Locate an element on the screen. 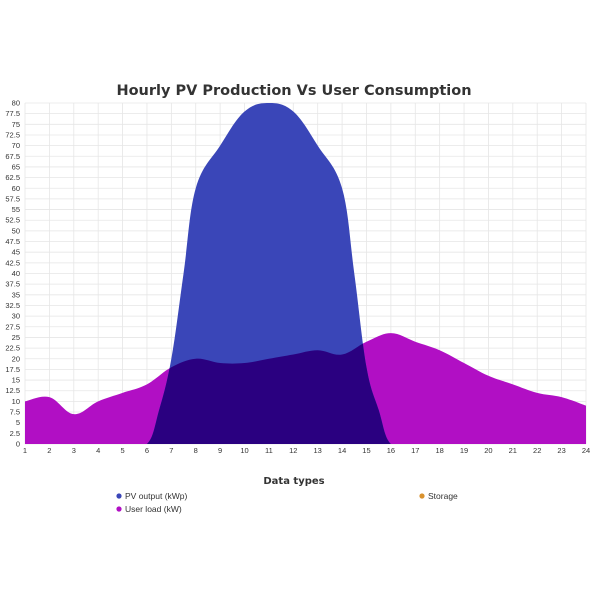  legend-label: Storage is located at coordinates (443, 496).